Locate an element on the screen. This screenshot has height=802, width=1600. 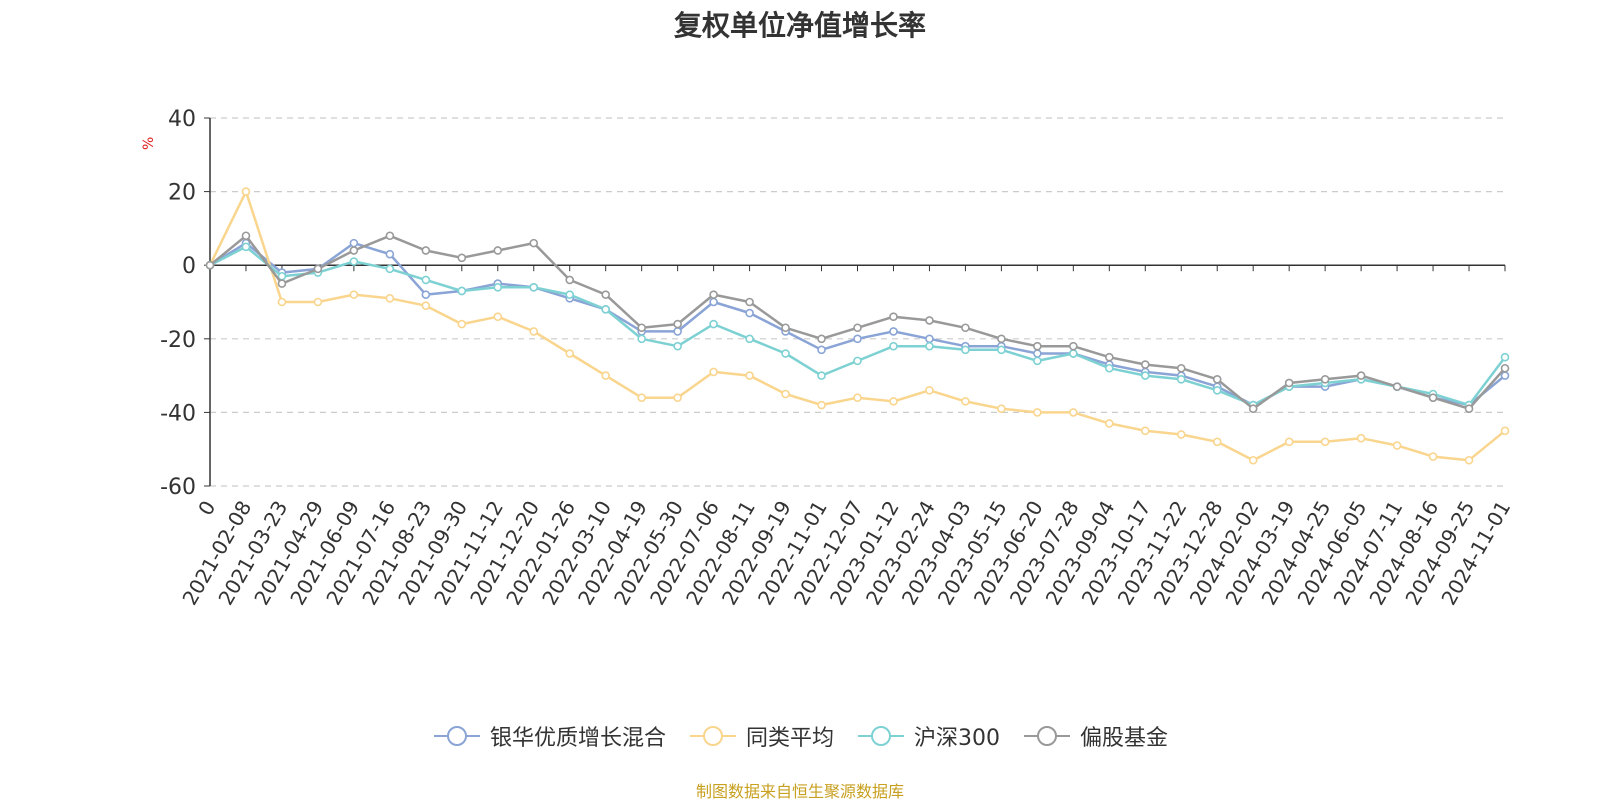
legend-item: 偏股基金 is located at coordinates (1095, 736).